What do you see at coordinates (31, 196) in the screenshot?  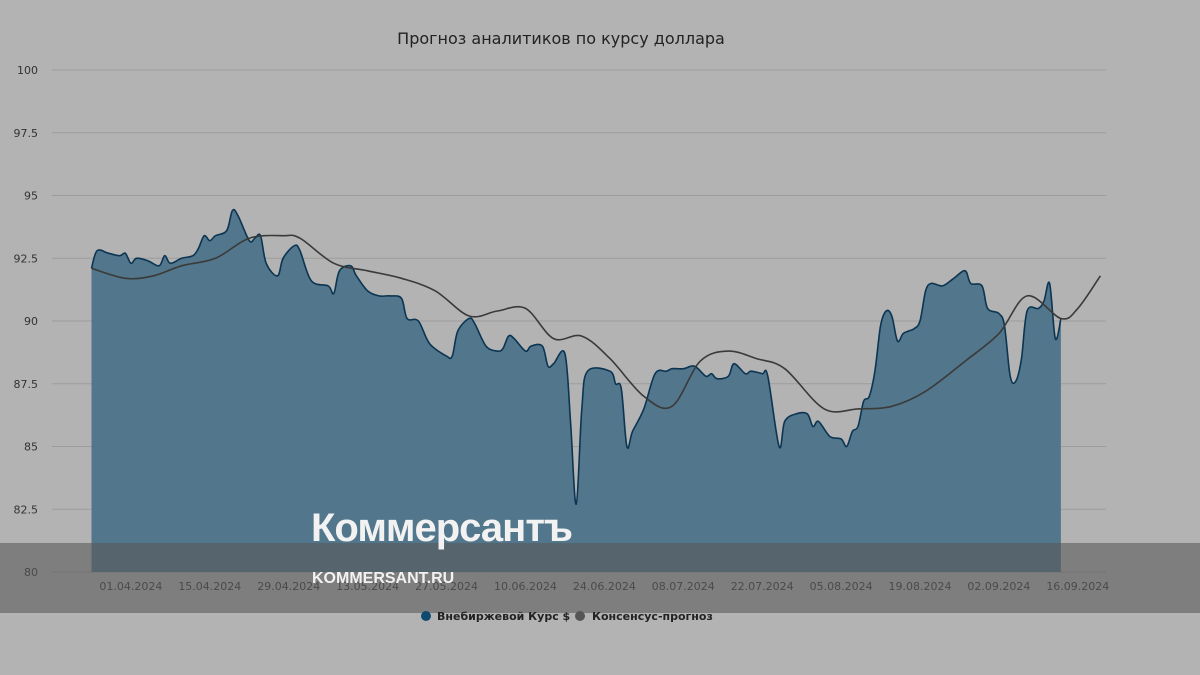 I see `y-tick-label: 95` at bounding box center [31, 196].